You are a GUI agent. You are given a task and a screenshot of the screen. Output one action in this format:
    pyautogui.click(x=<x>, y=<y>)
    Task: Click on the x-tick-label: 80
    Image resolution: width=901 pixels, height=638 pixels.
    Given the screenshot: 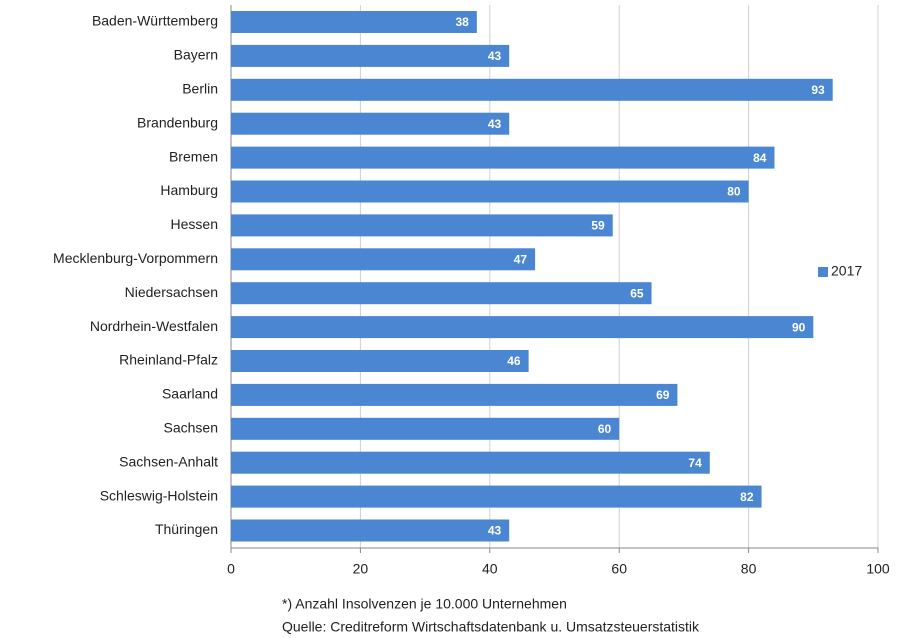 What is the action you would take?
    pyautogui.click(x=749, y=569)
    